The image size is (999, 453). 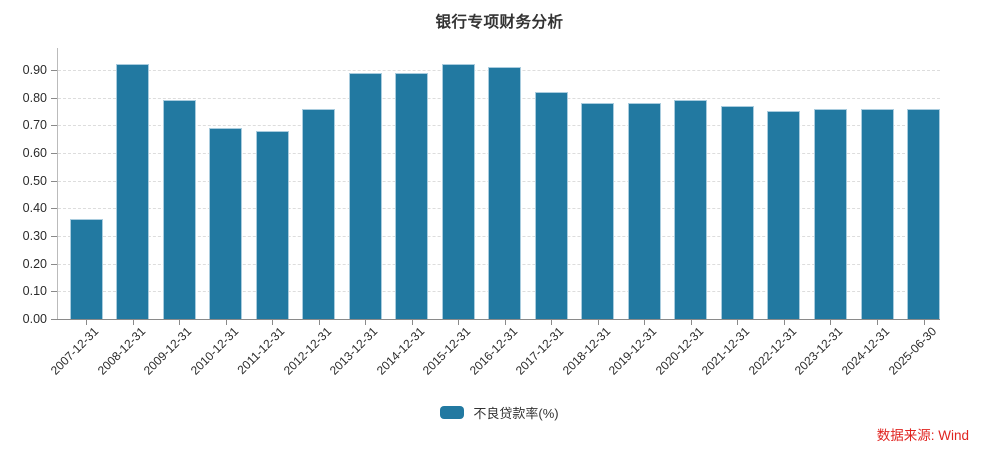 What do you see at coordinates (539, 351) in the screenshot?
I see `x-axis-tick-label: 2017-12-31` at bounding box center [539, 351].